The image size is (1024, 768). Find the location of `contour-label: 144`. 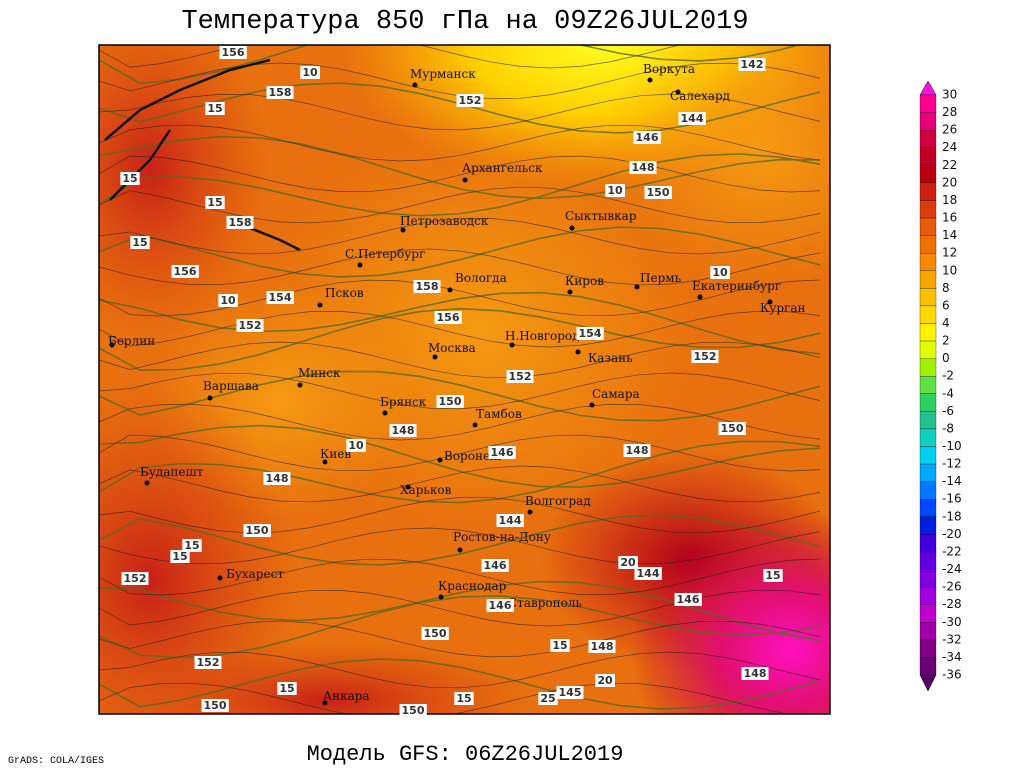

contour-label: 144 is located at coordinates (510, 520).